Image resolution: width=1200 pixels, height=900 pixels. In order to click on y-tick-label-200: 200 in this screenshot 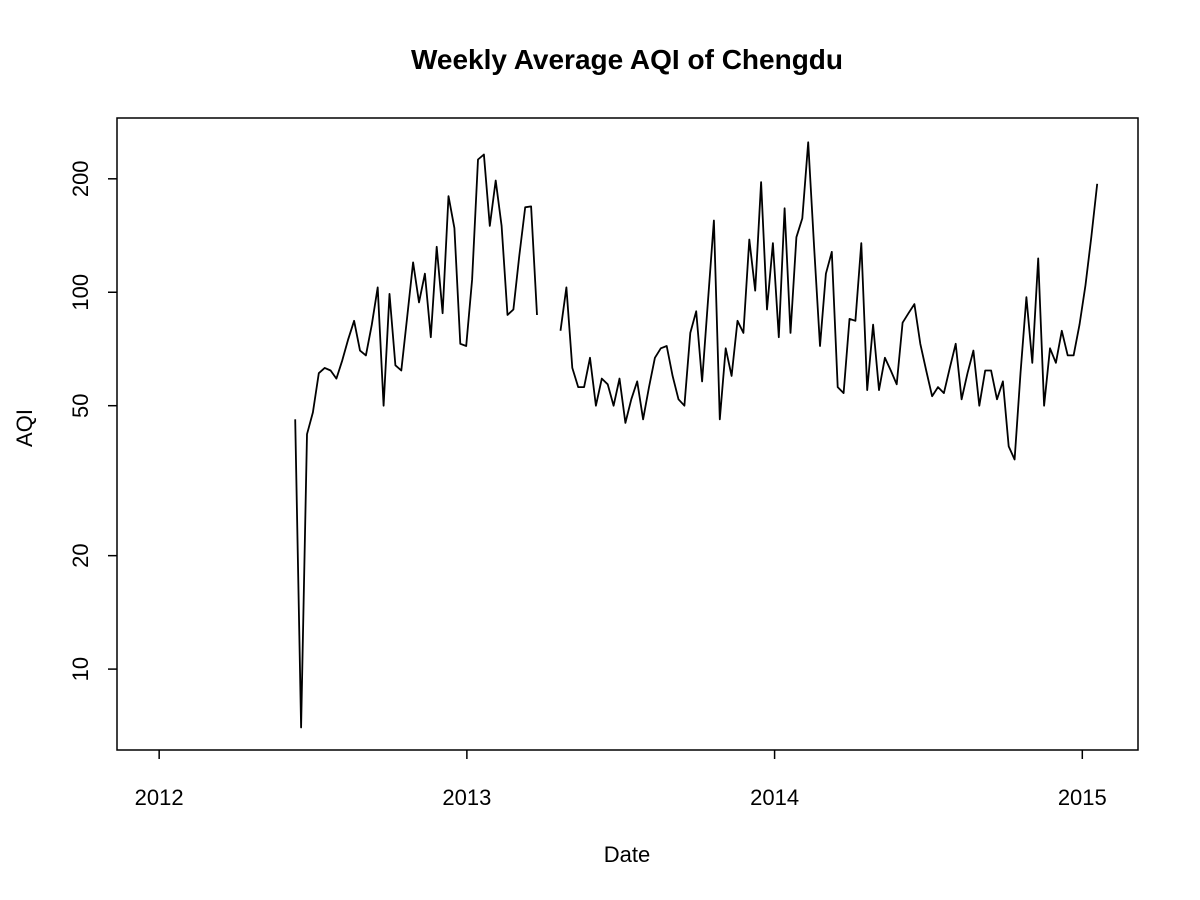, I will do `click(80, 178)`.